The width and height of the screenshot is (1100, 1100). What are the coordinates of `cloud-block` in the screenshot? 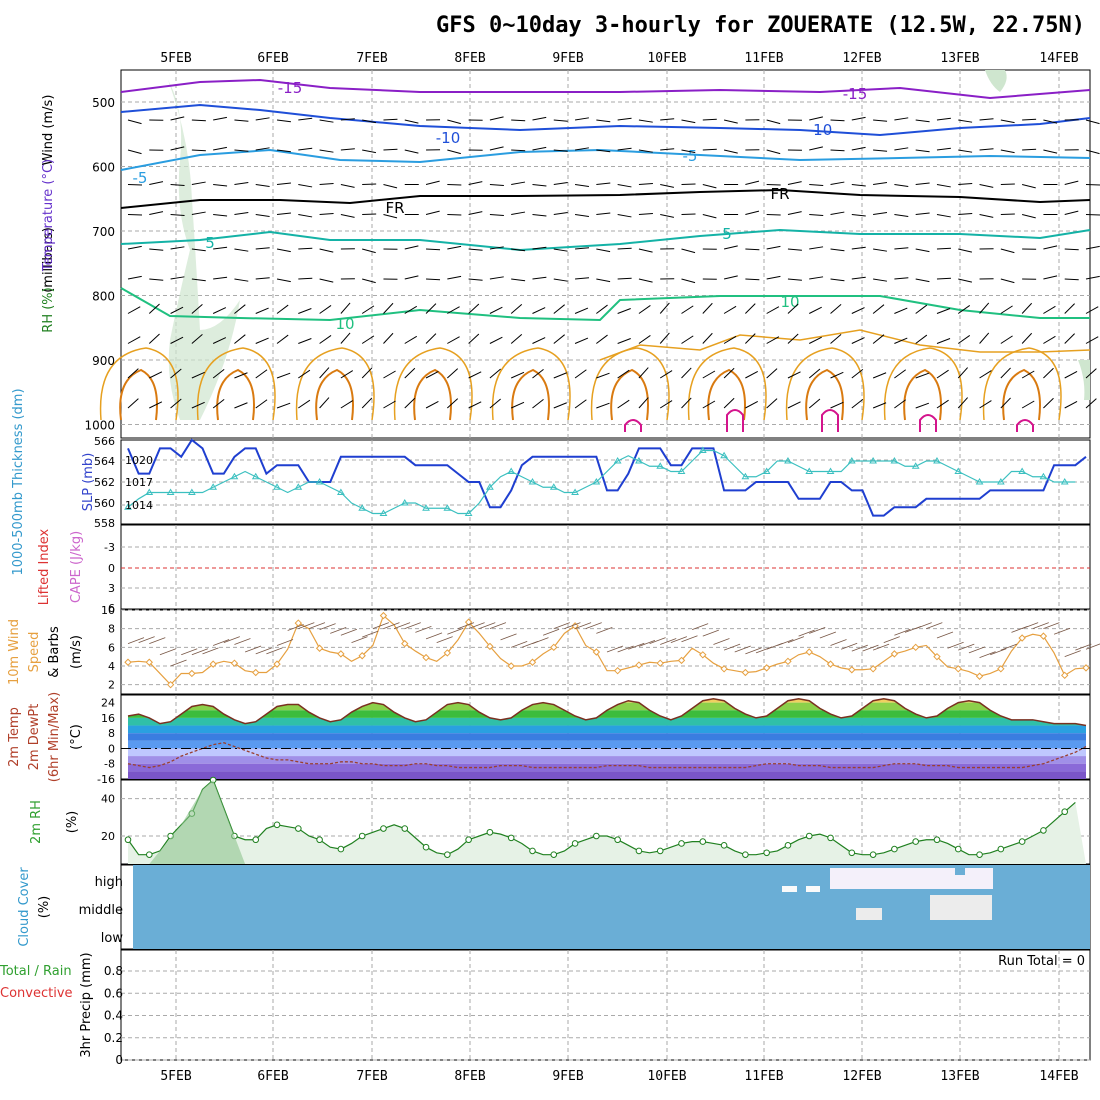 It's located at (961, 907).